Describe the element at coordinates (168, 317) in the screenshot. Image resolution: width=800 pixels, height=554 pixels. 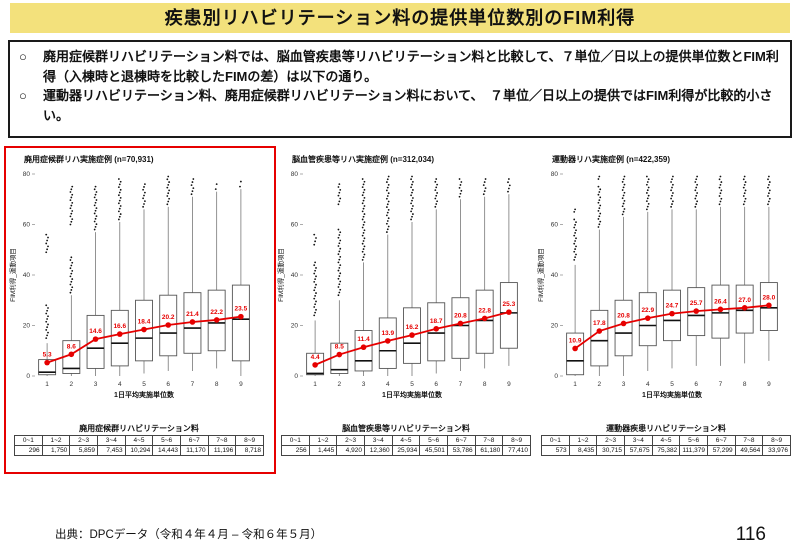
I see `mean-value-label: 20.2` at that location.